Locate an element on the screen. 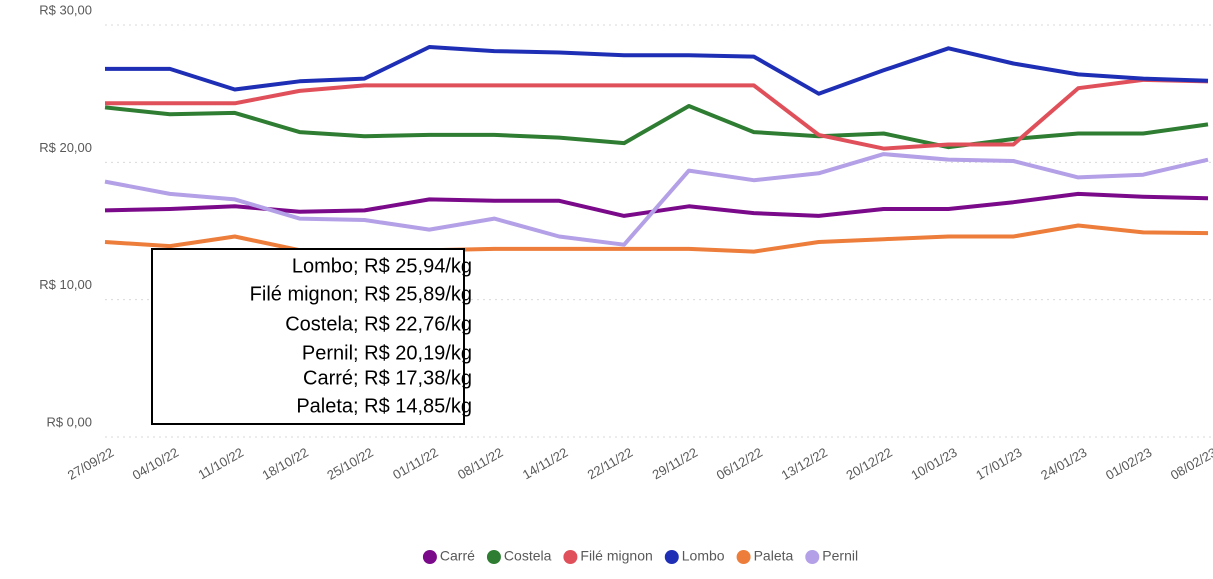 The image size is (1213, 579). x-tick-label: 10/01/23 is located at coordinates (933, 464).